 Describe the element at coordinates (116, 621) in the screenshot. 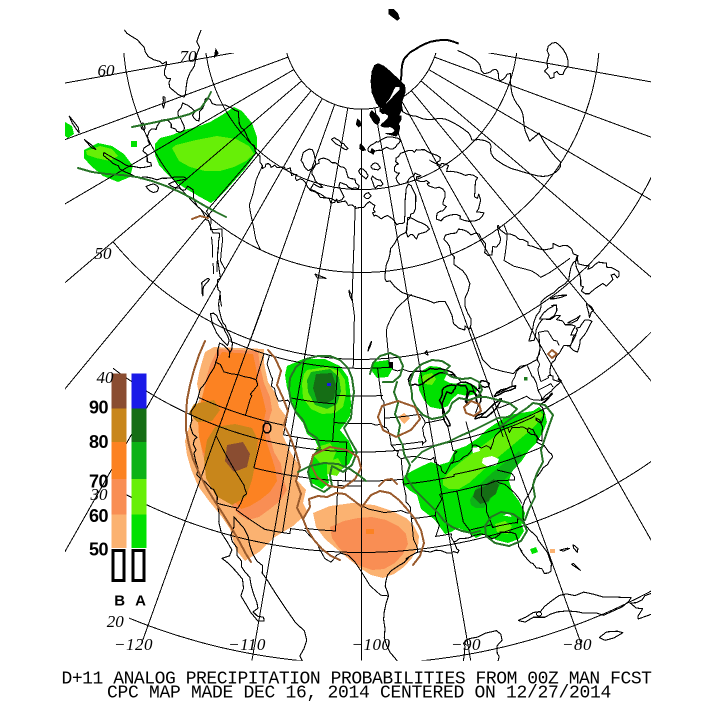

I see `svg-text: 20` at that location.